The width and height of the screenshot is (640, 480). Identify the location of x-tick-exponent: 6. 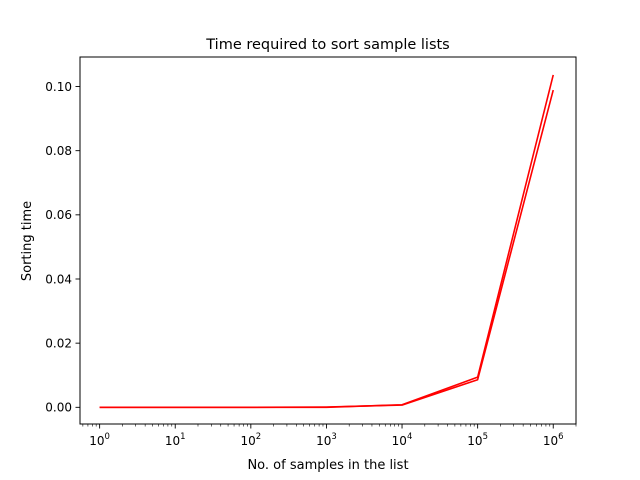
(560, 437).